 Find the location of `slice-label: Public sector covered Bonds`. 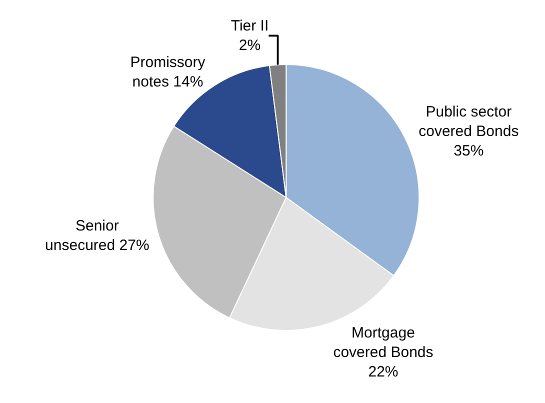

slice-label: Public sector covered Bonds is located at coordinates (468, 121).